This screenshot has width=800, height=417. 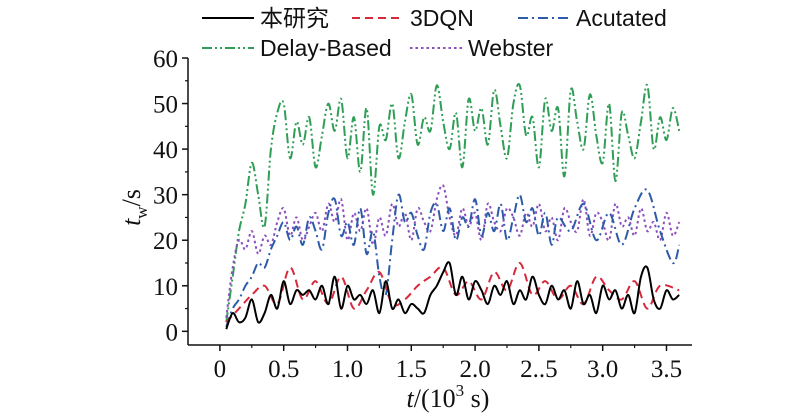 I want to click on x-tick-label: 2..5, so click(x=539, y=369).